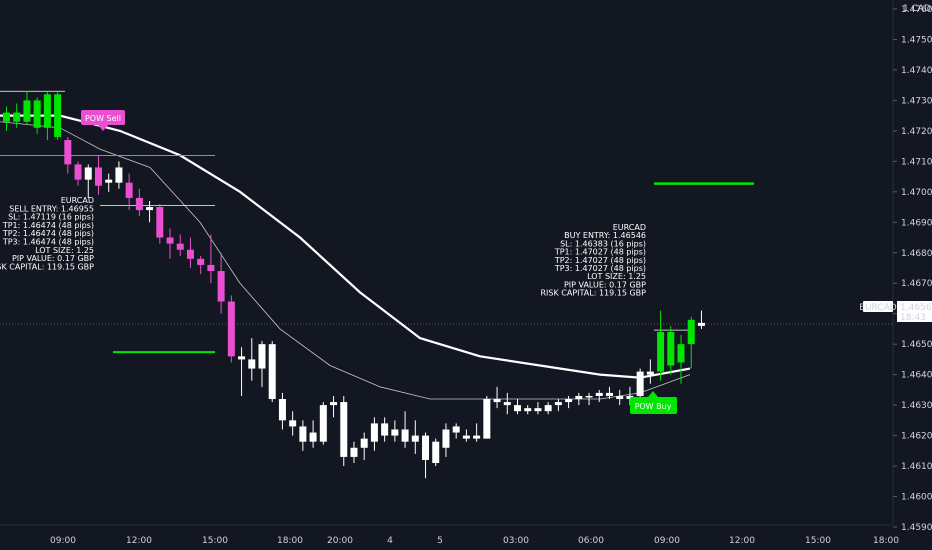 This screenshot has width=932, height=550. I want to click on sell-info-line: TP1: 1.46474 (48 pips), so click(48, 225).